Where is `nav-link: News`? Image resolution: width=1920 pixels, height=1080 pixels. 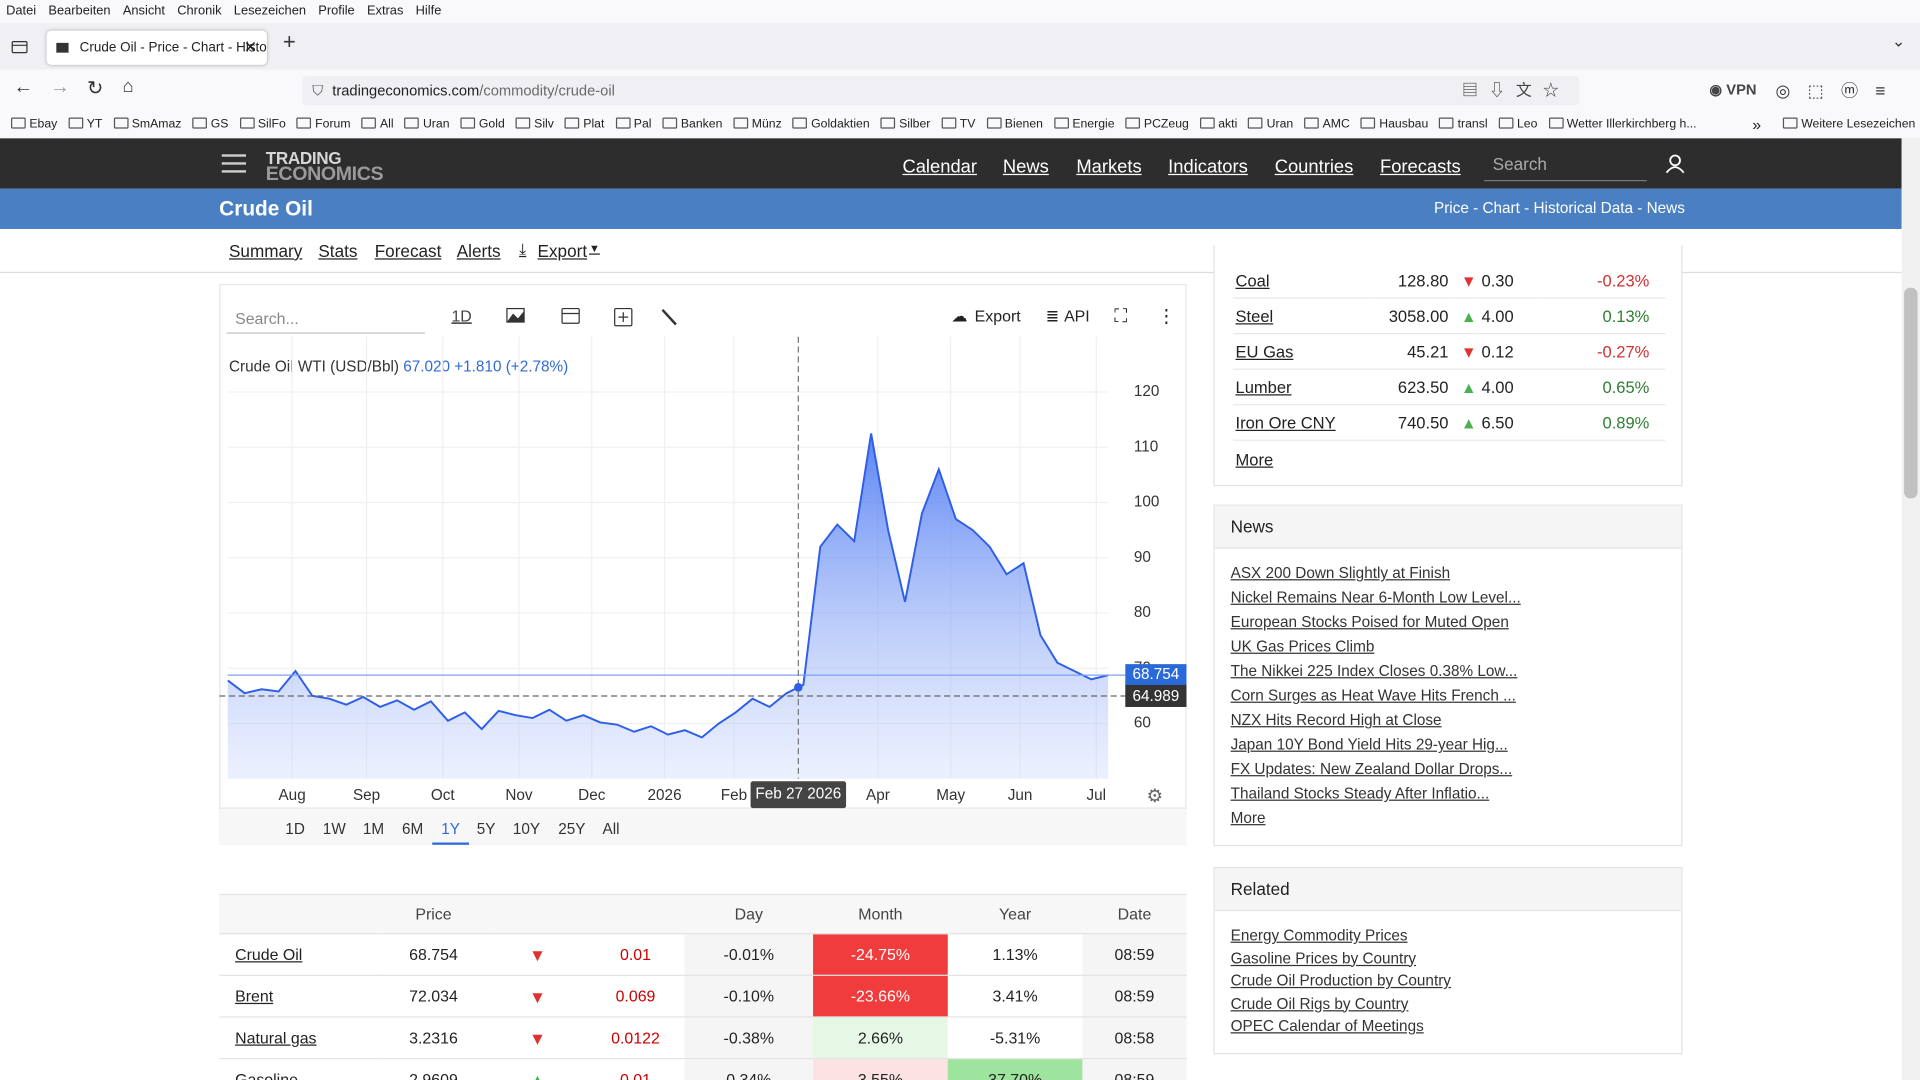 nav-link: News is located at coordinates (1025, 167).